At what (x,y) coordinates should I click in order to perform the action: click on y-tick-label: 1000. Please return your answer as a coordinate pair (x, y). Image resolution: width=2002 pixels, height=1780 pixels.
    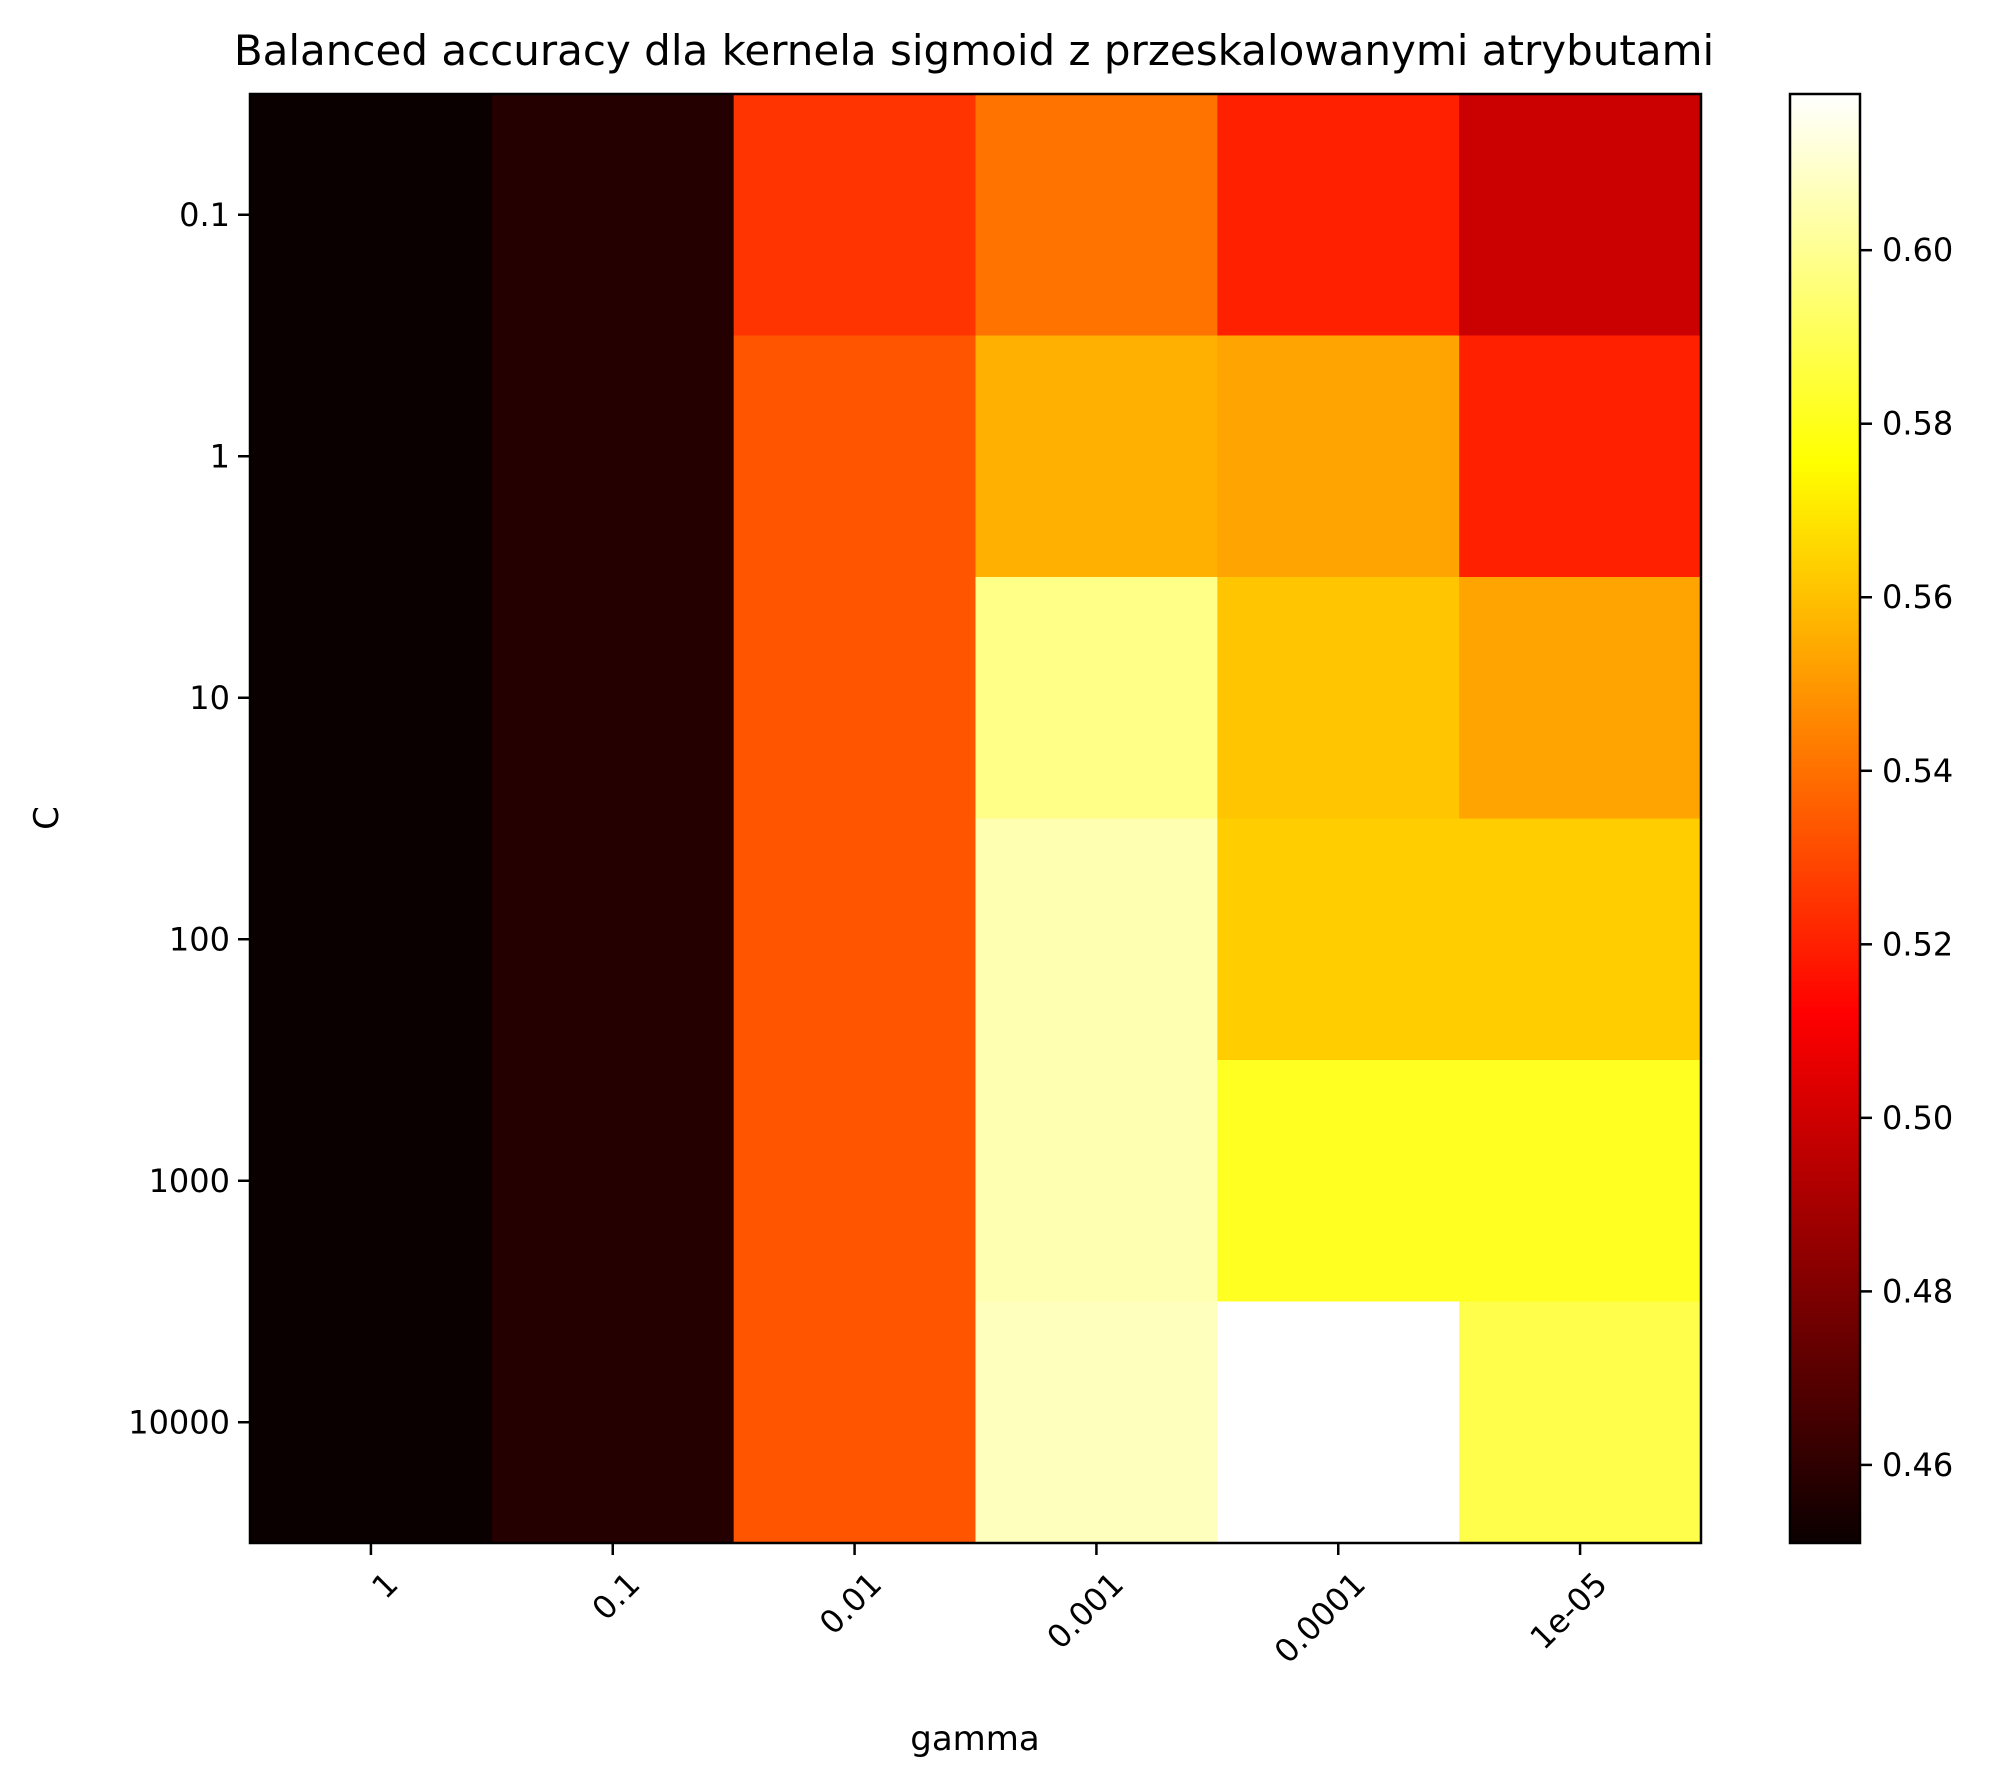
    Looking at the image, I should click on (189, 1181).